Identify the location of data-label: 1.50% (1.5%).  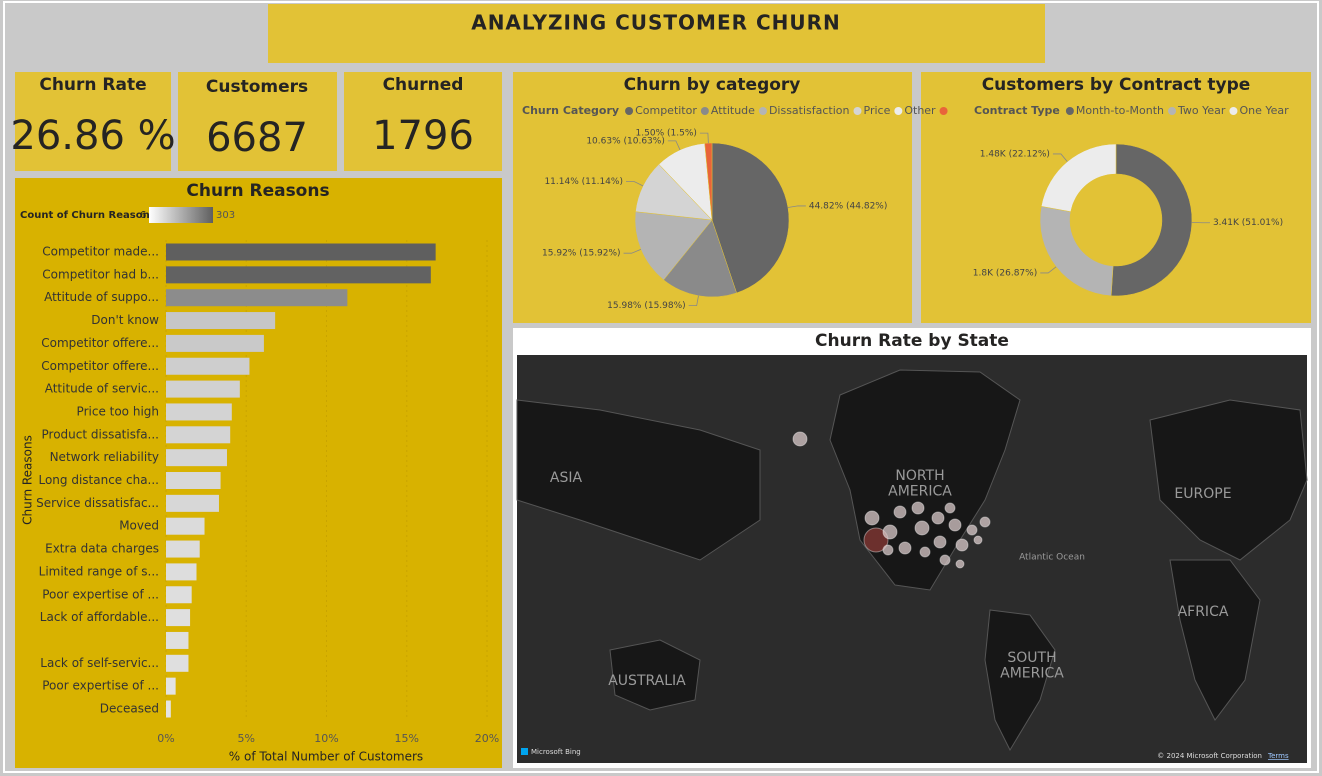
(666, 134).